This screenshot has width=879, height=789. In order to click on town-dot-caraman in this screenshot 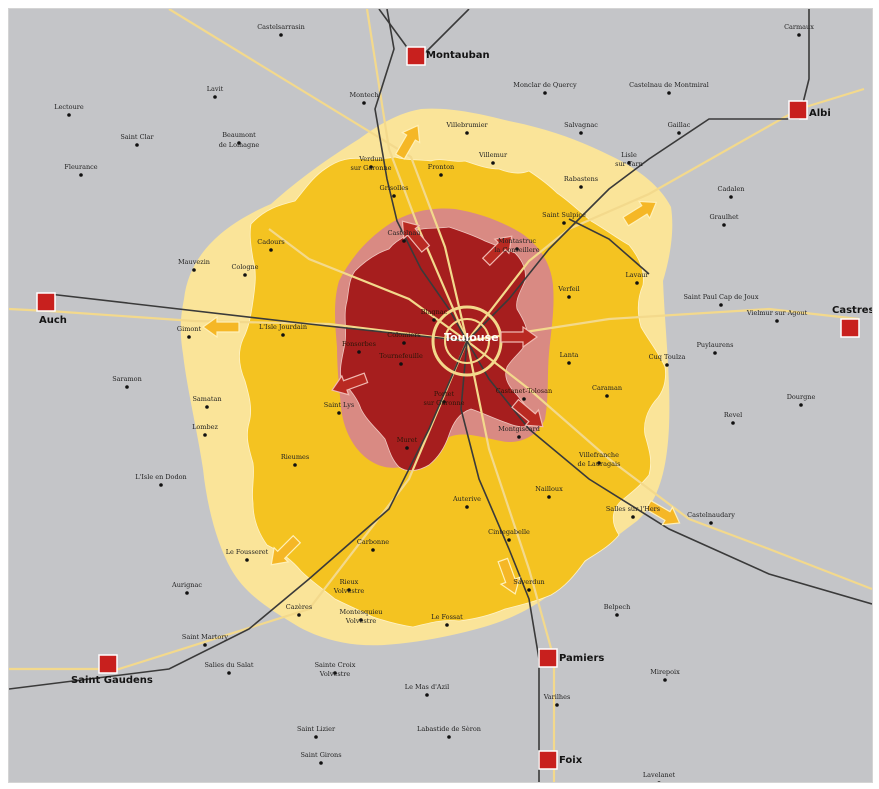, I will do `click(607, 396)`.